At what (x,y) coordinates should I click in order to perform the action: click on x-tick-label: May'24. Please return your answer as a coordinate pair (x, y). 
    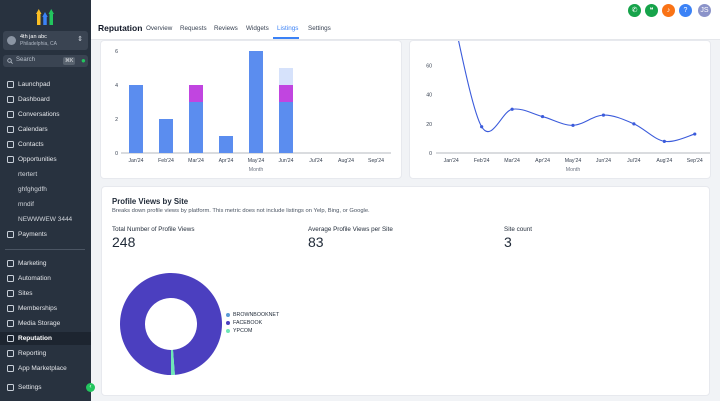
    Looking at the image, I should click on (573, 161).